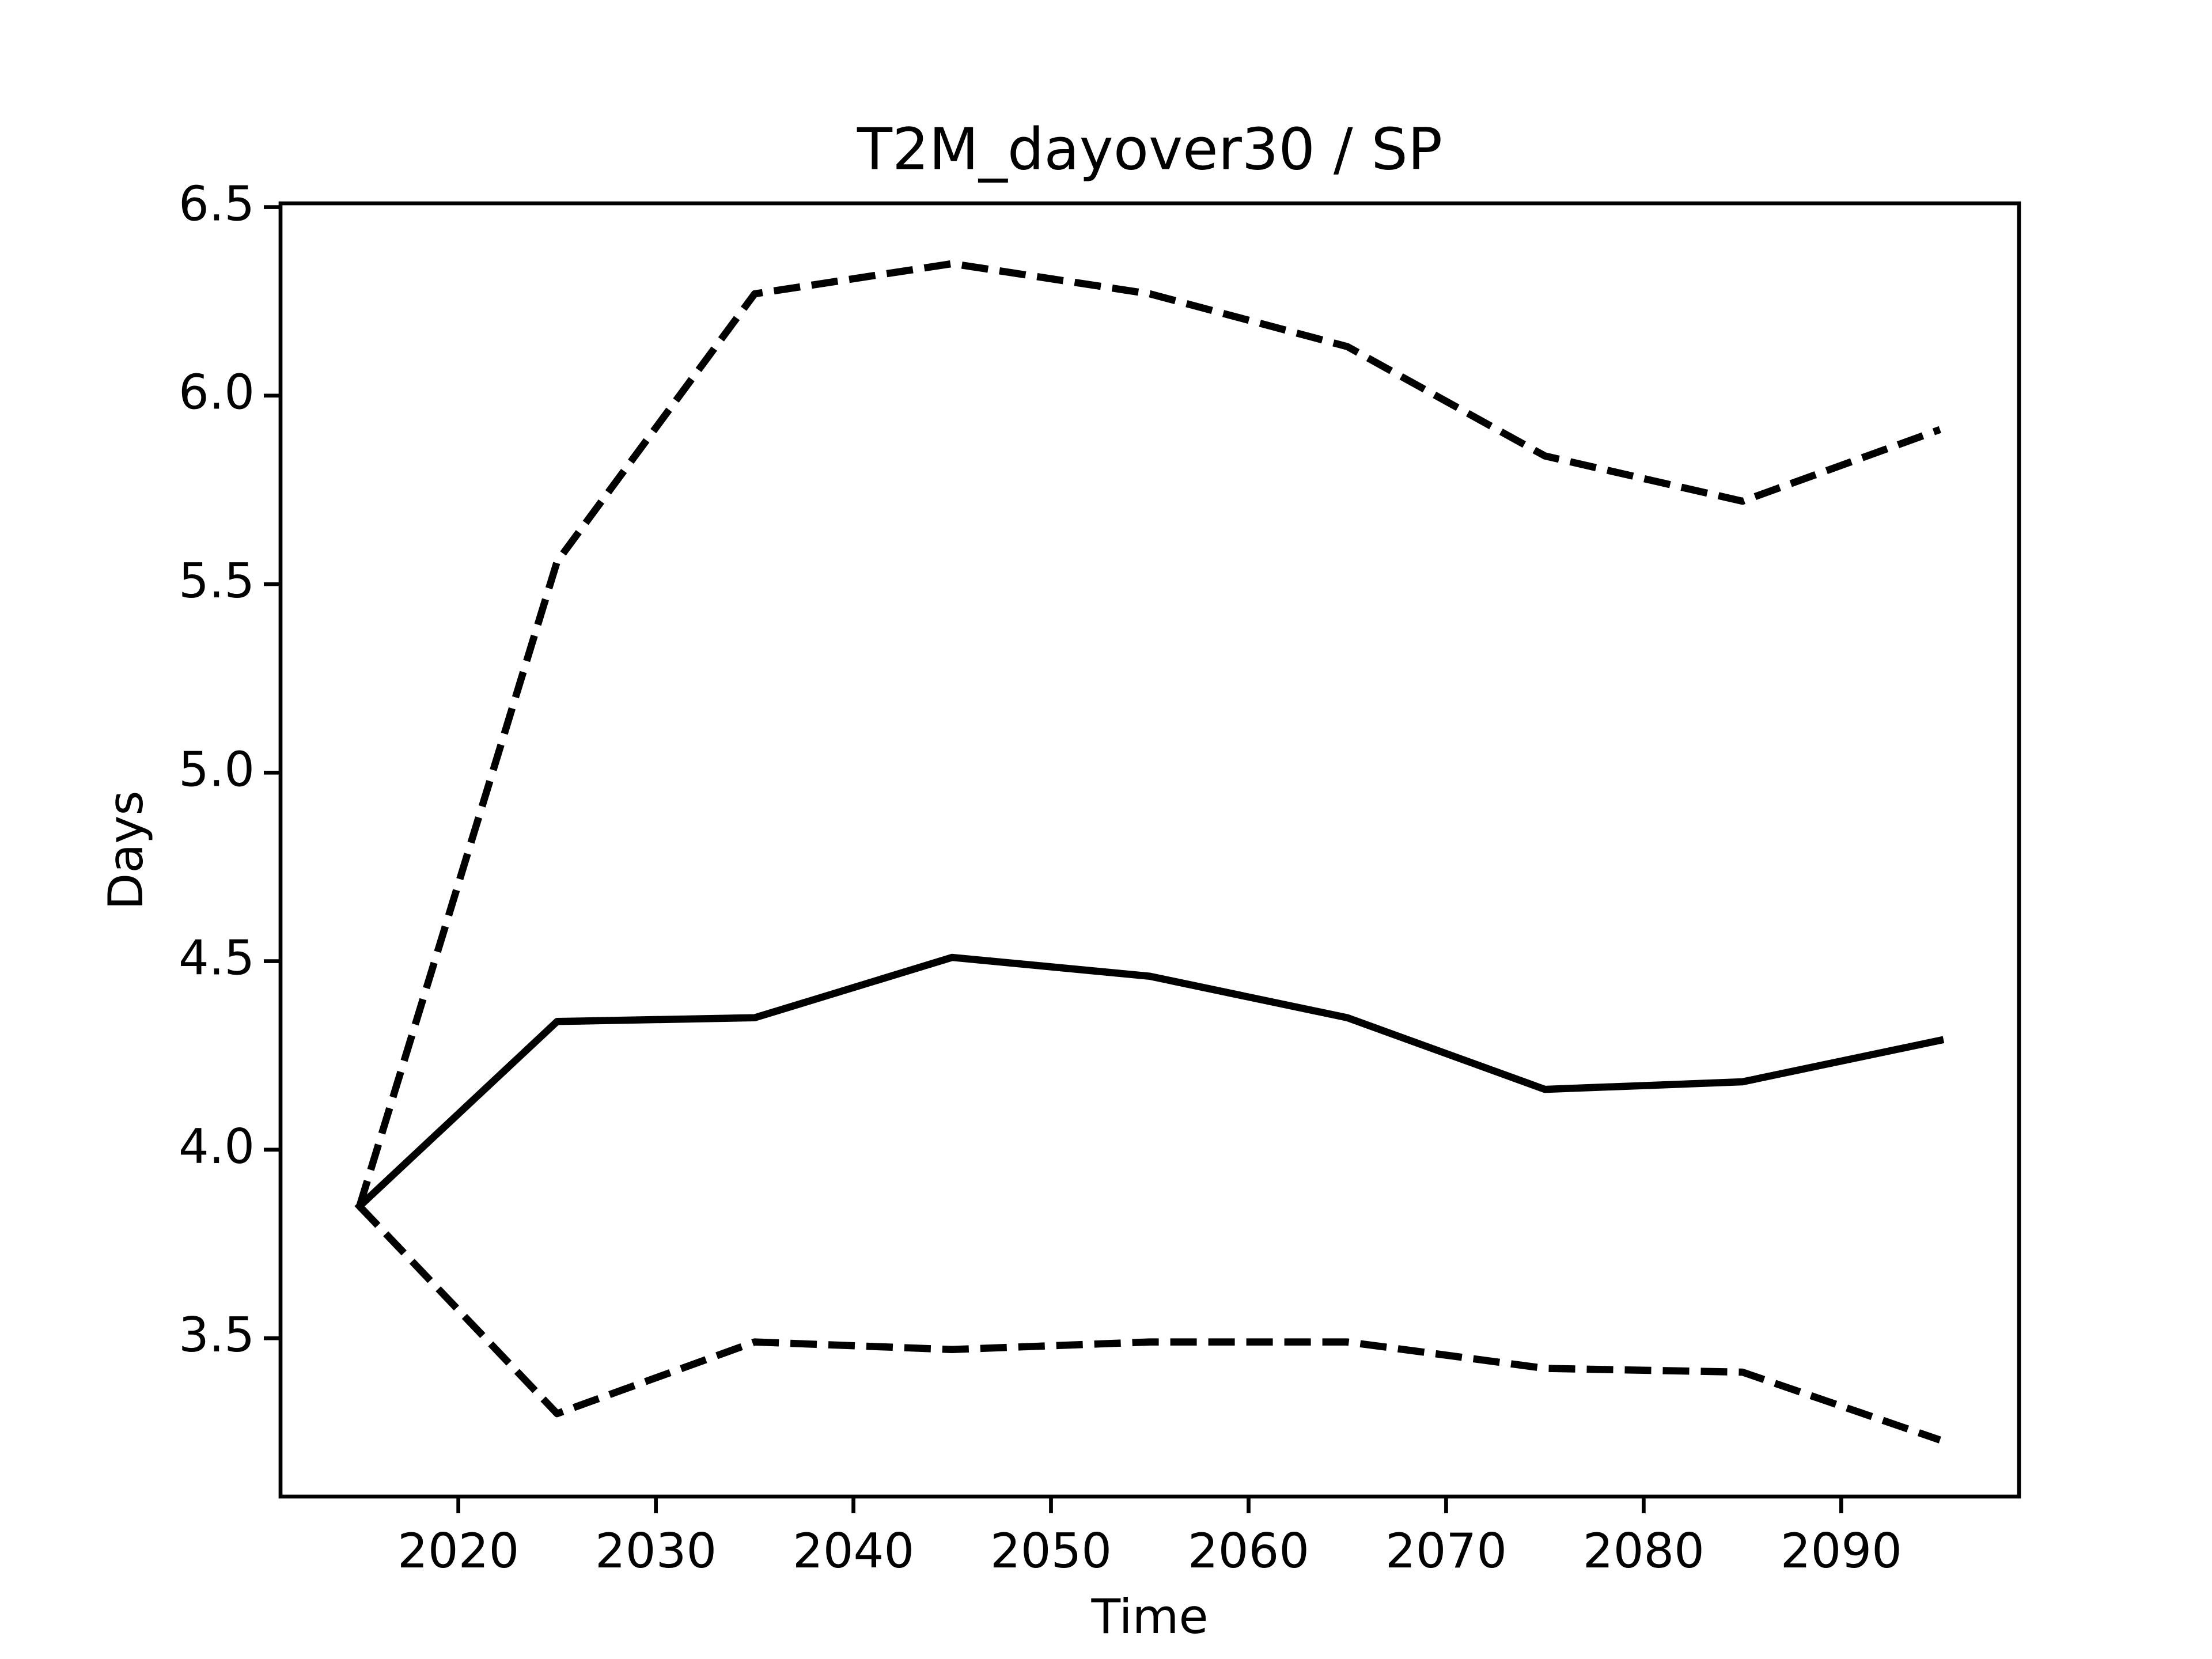 This screenshot has width=2212, height=1659. I want to click on x-tick-label: 2090, so click(1841, 1551).